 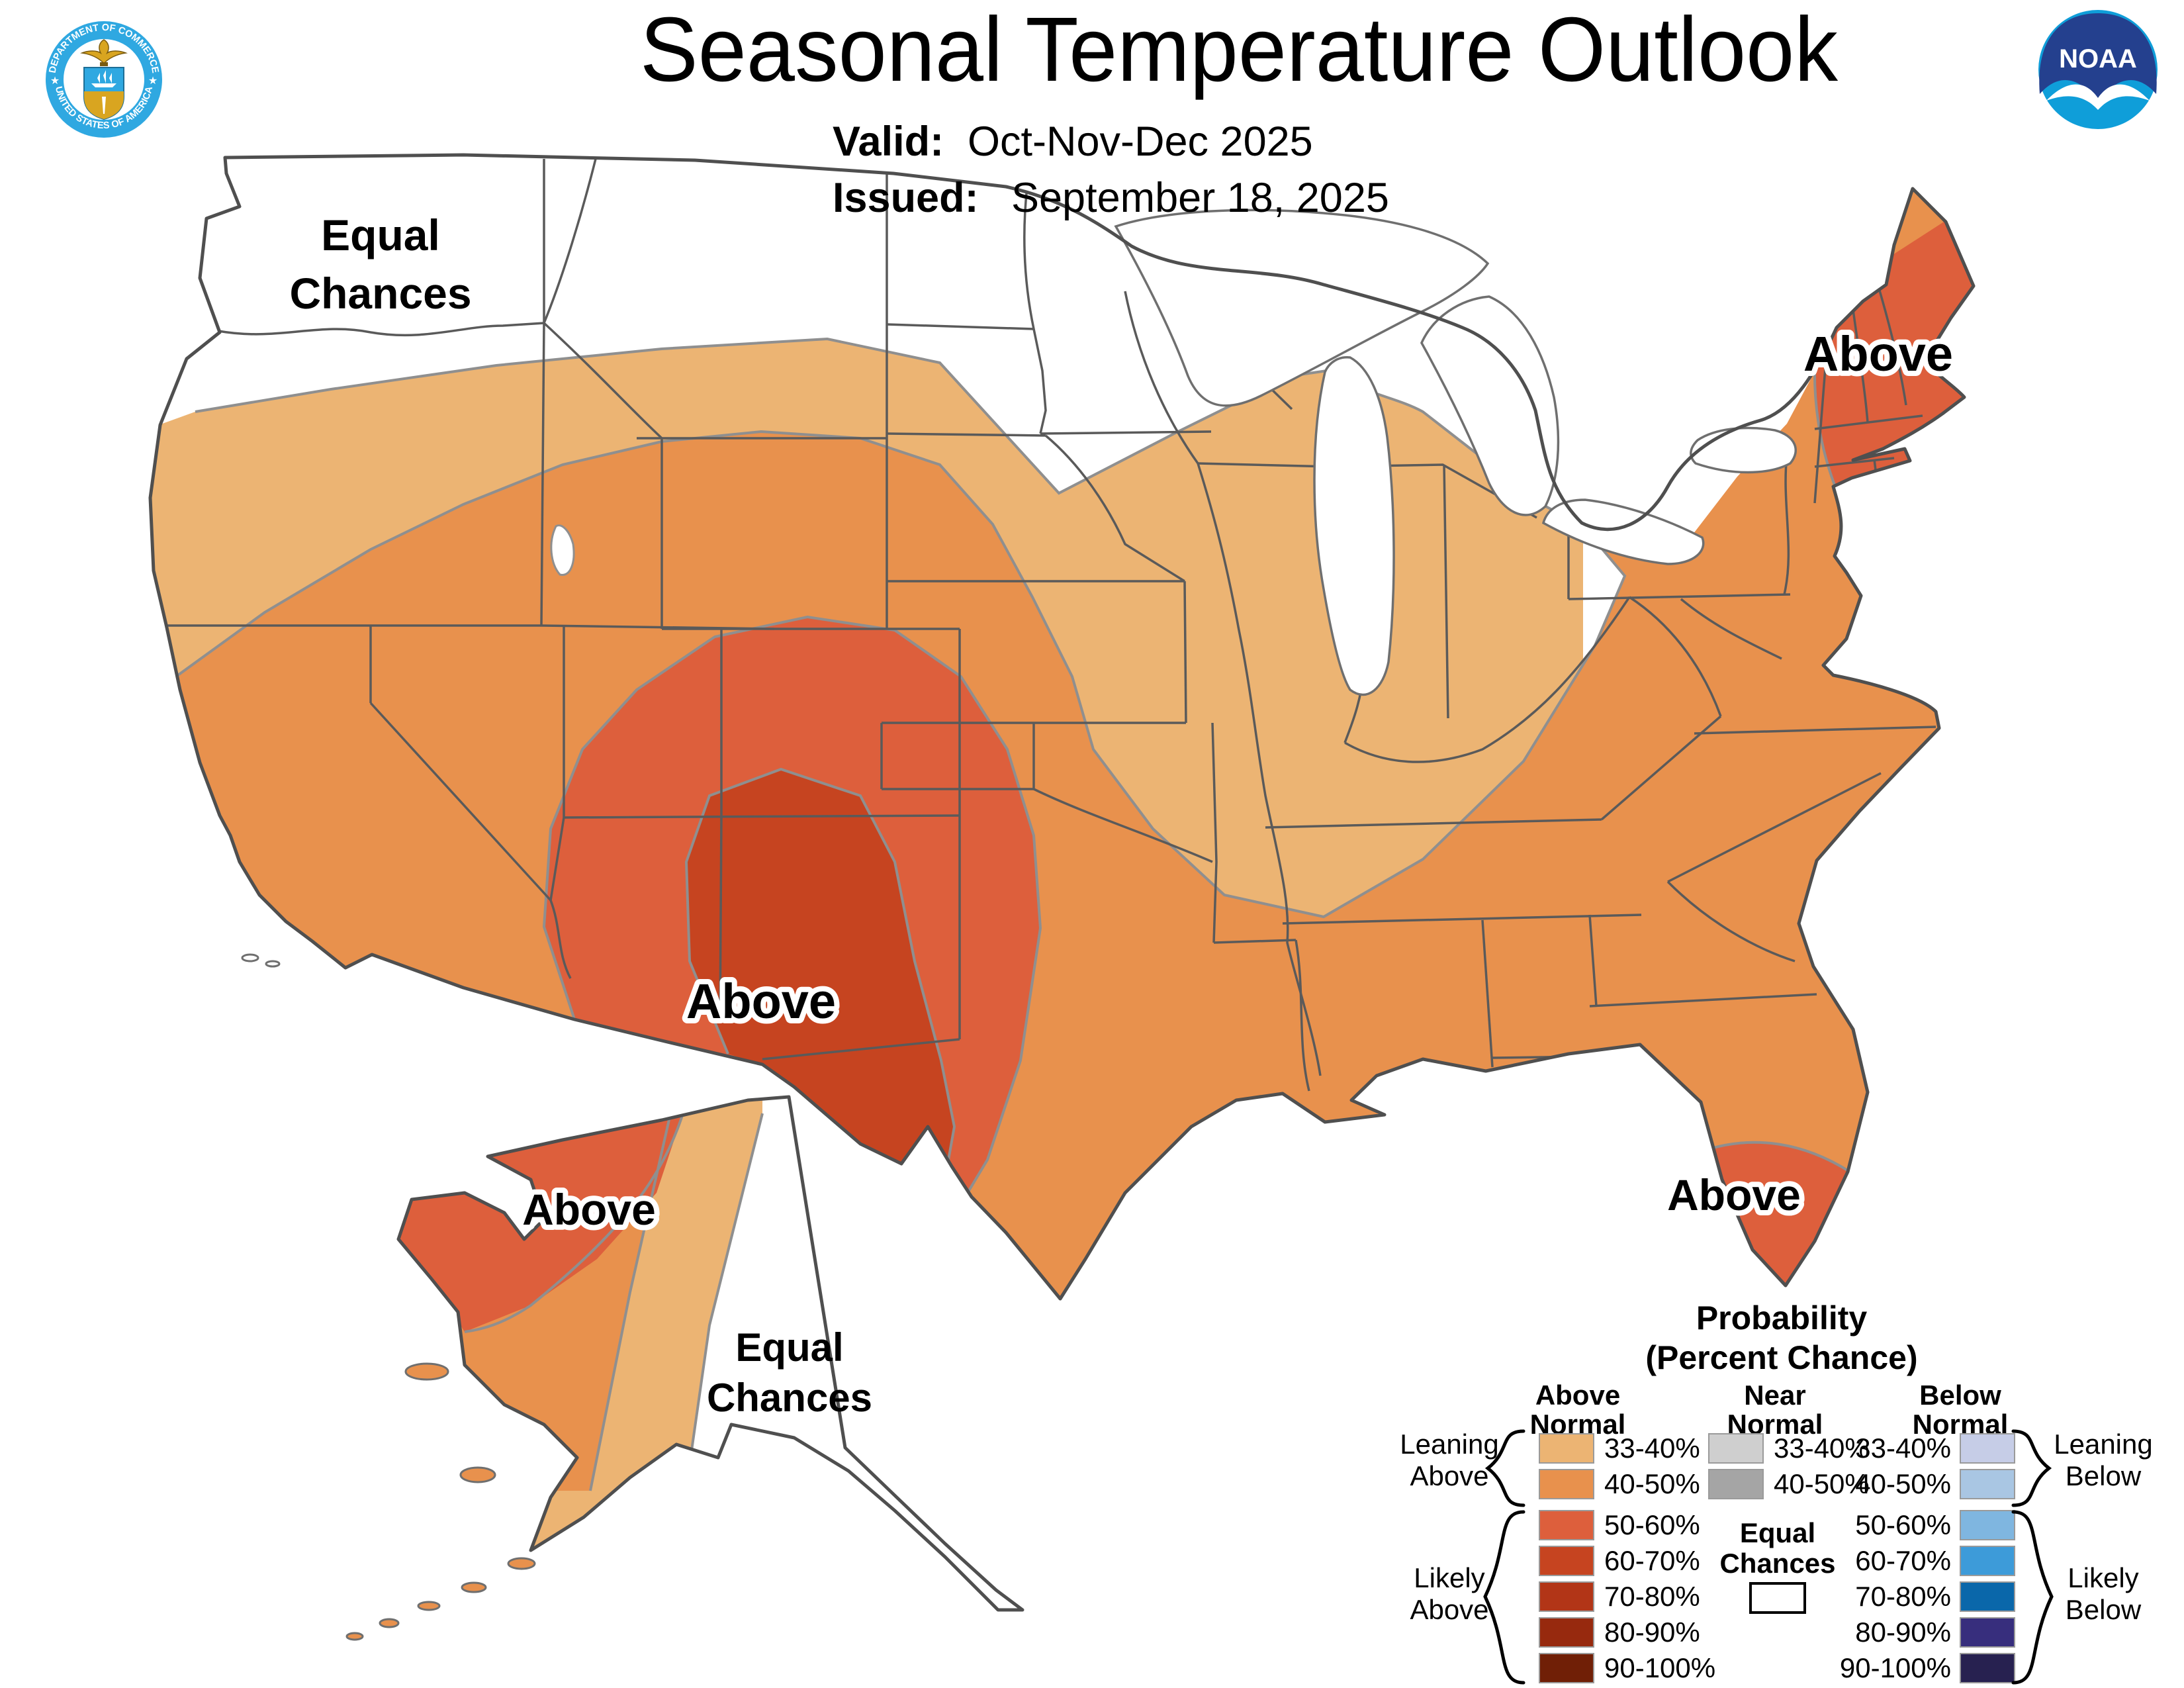 What do you see at coordinates (1354, 526) in the screenshot?
I see `lake-michigan` at bounding box center [1354, 526].